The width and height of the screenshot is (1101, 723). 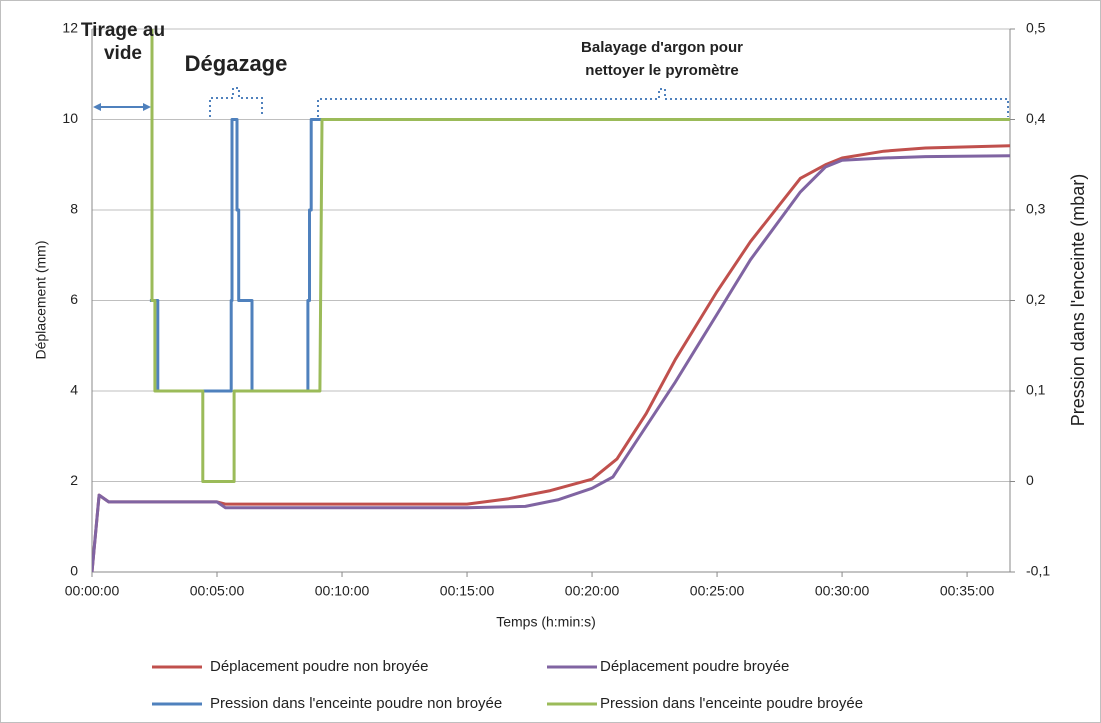 I want to click on y2-tick-label: 0,3, so click(x=1036, y=209).